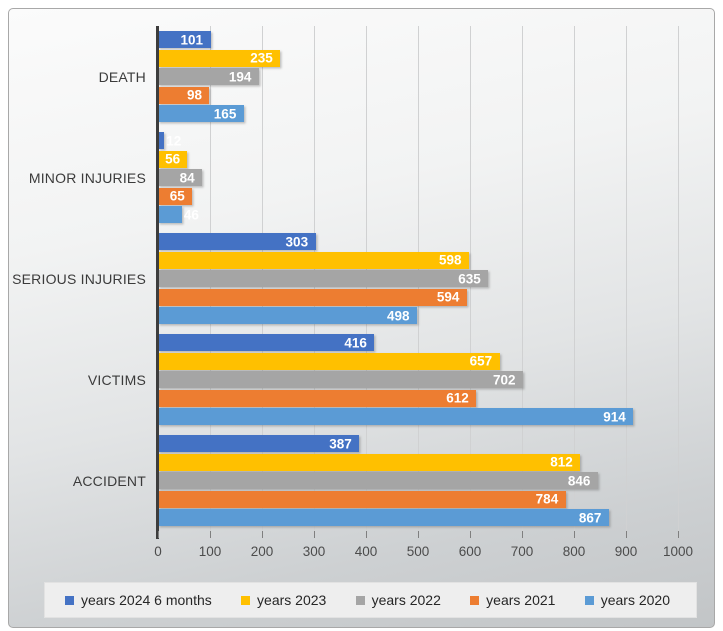  I want to click on bar-row: 914, so click(418, 416).